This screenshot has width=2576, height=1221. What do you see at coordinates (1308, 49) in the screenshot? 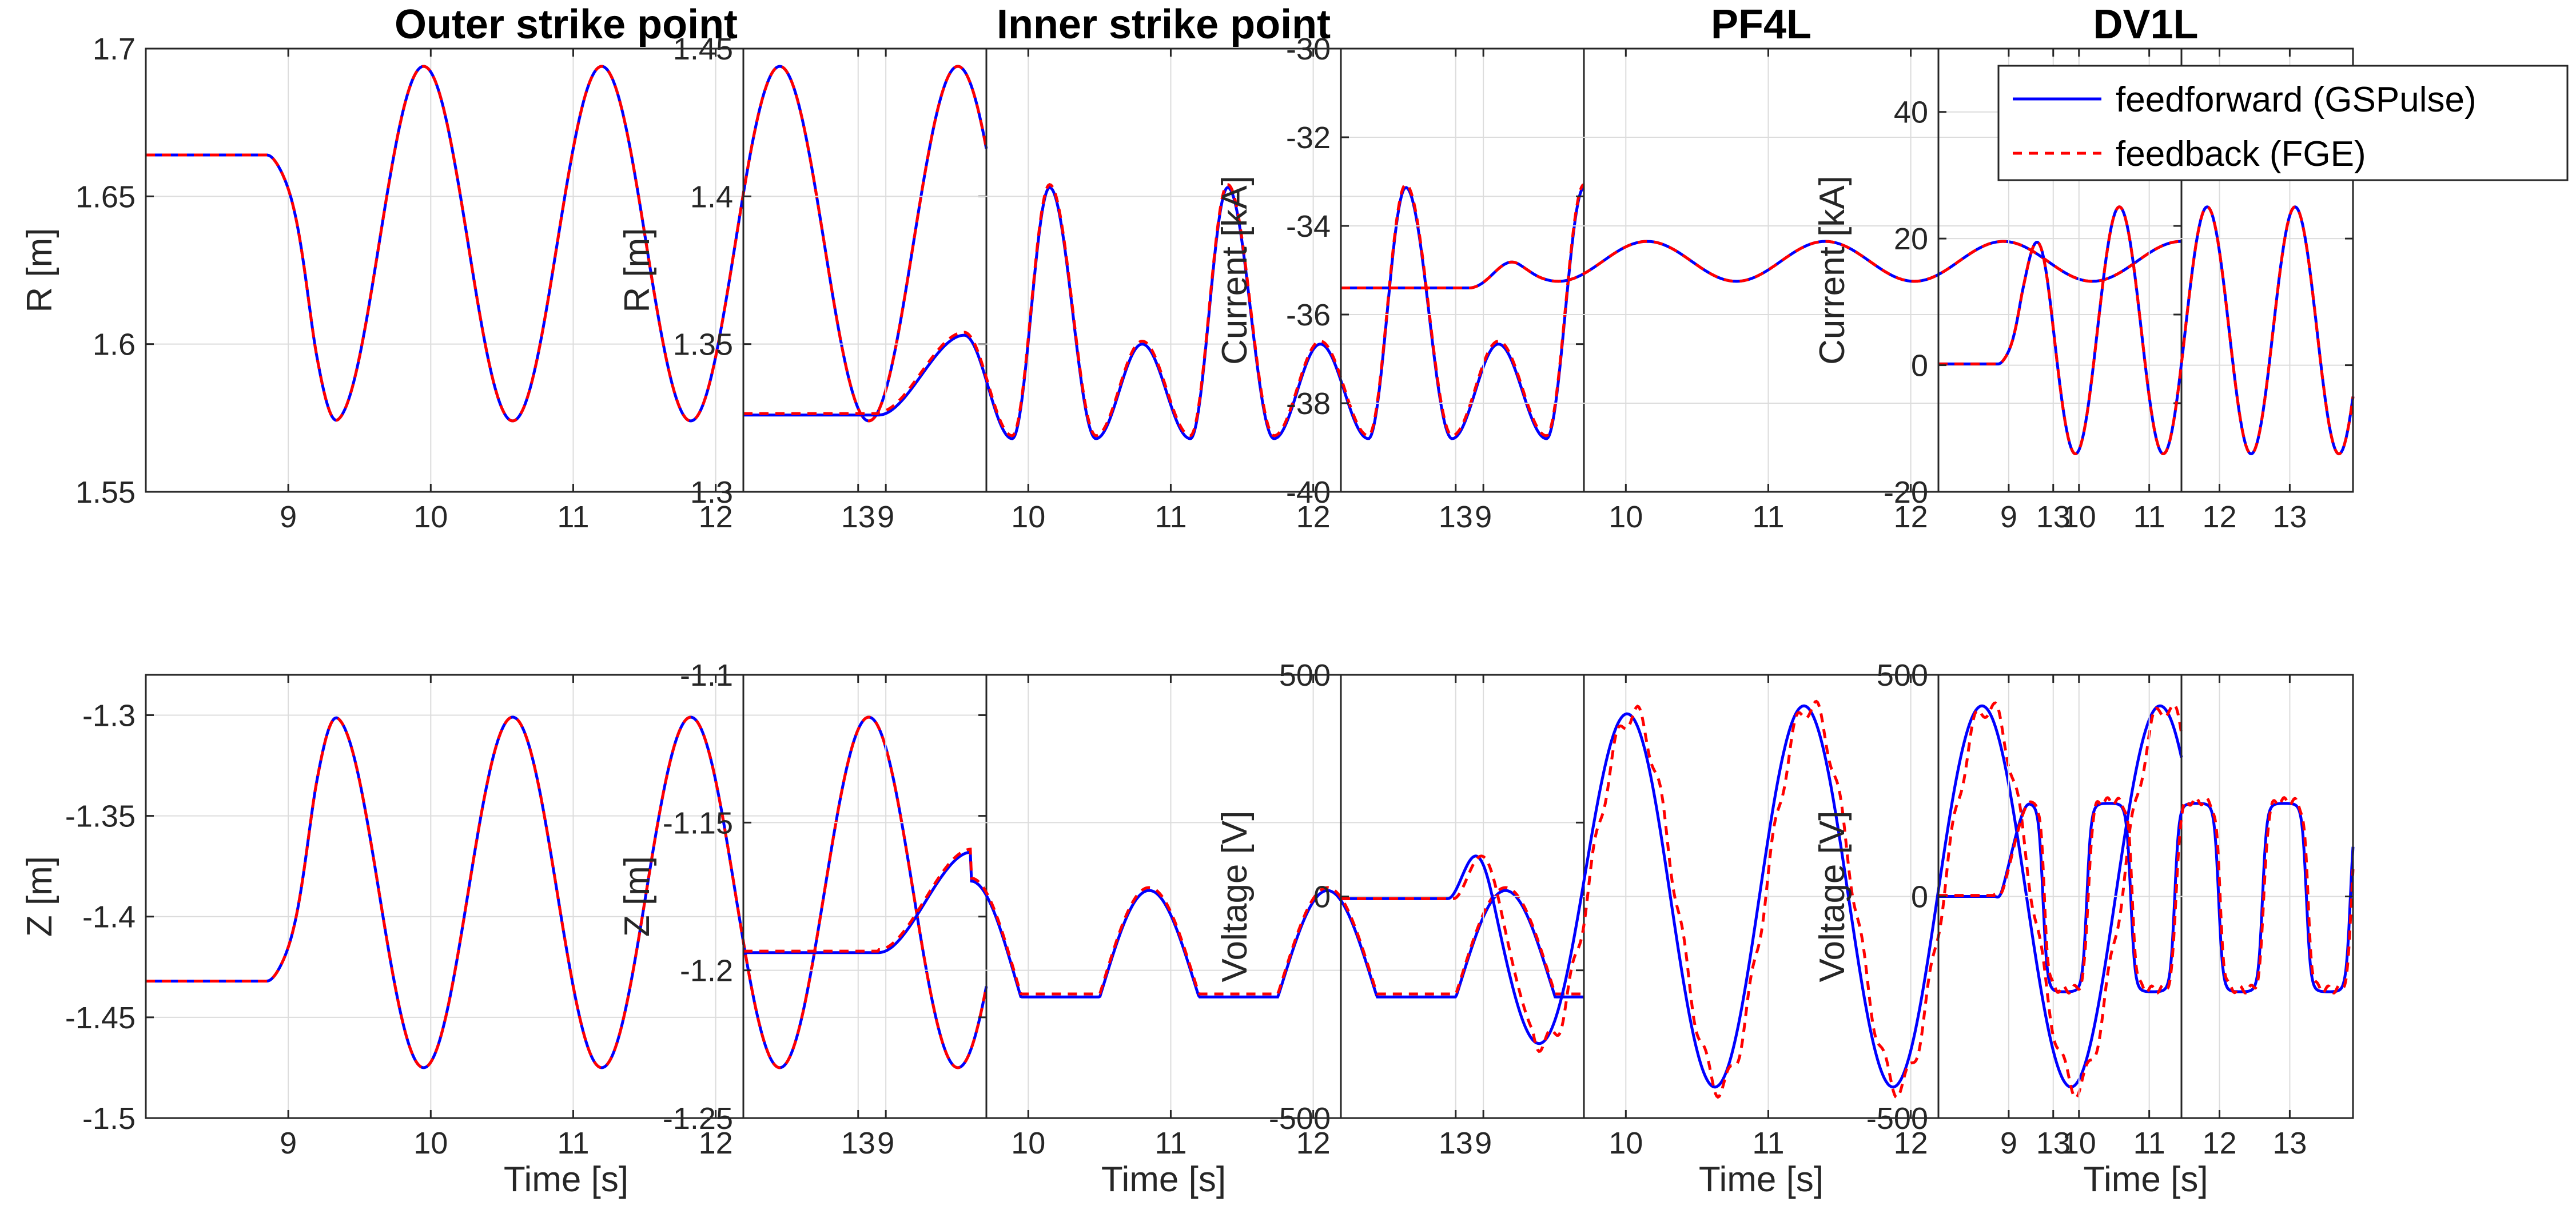
I see `y-tick-label: -30` at bounding box center [1308, 49].